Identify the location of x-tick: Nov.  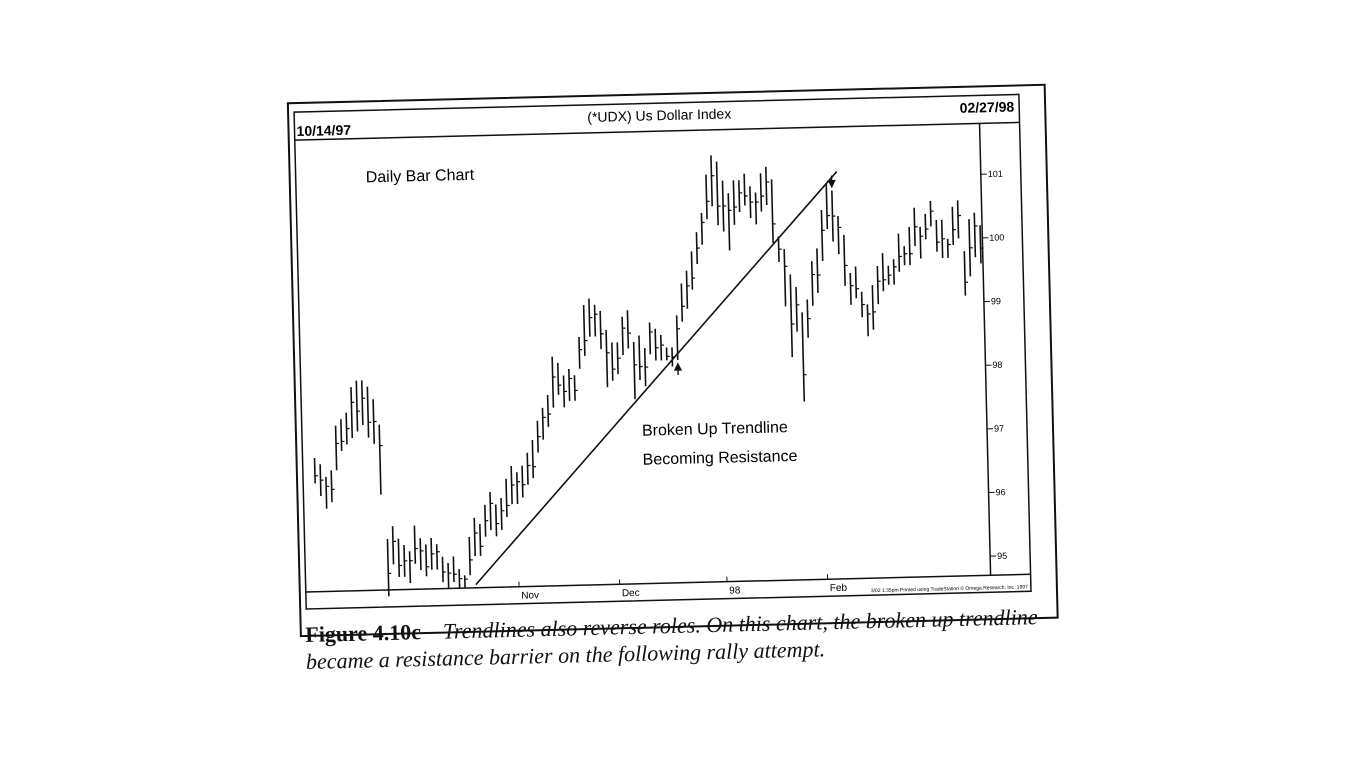
(528, 591).